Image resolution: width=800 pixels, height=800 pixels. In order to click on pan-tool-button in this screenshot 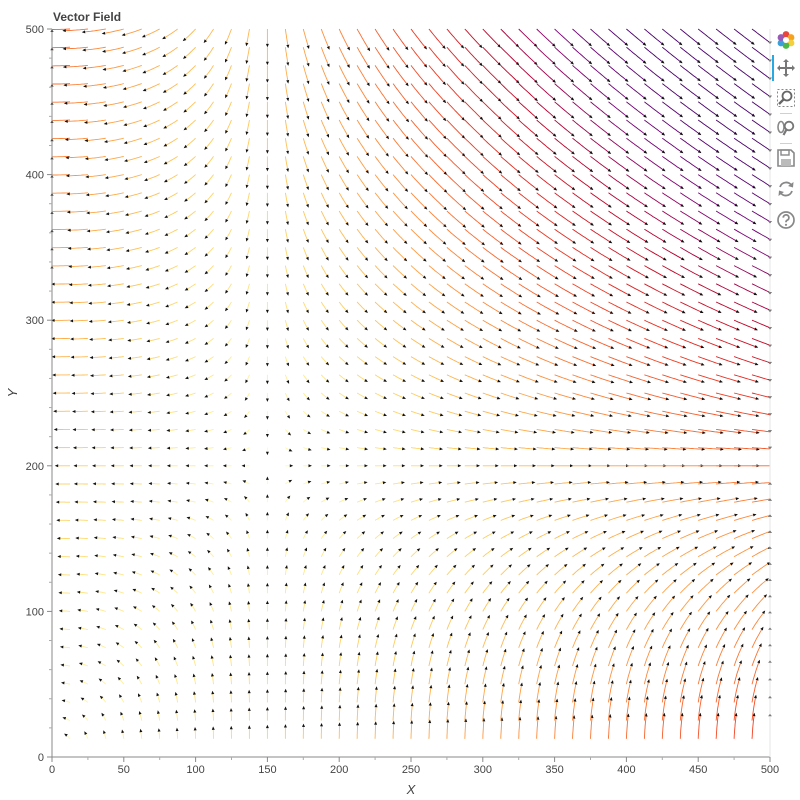, I will do `click(785, 68)`.